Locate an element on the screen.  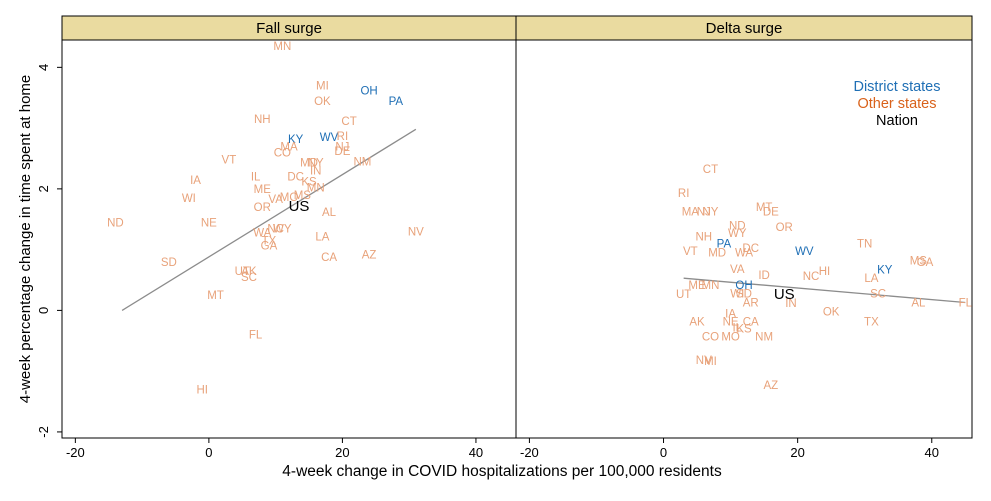
point-label-la: LA is located at coordinates (871, 279).